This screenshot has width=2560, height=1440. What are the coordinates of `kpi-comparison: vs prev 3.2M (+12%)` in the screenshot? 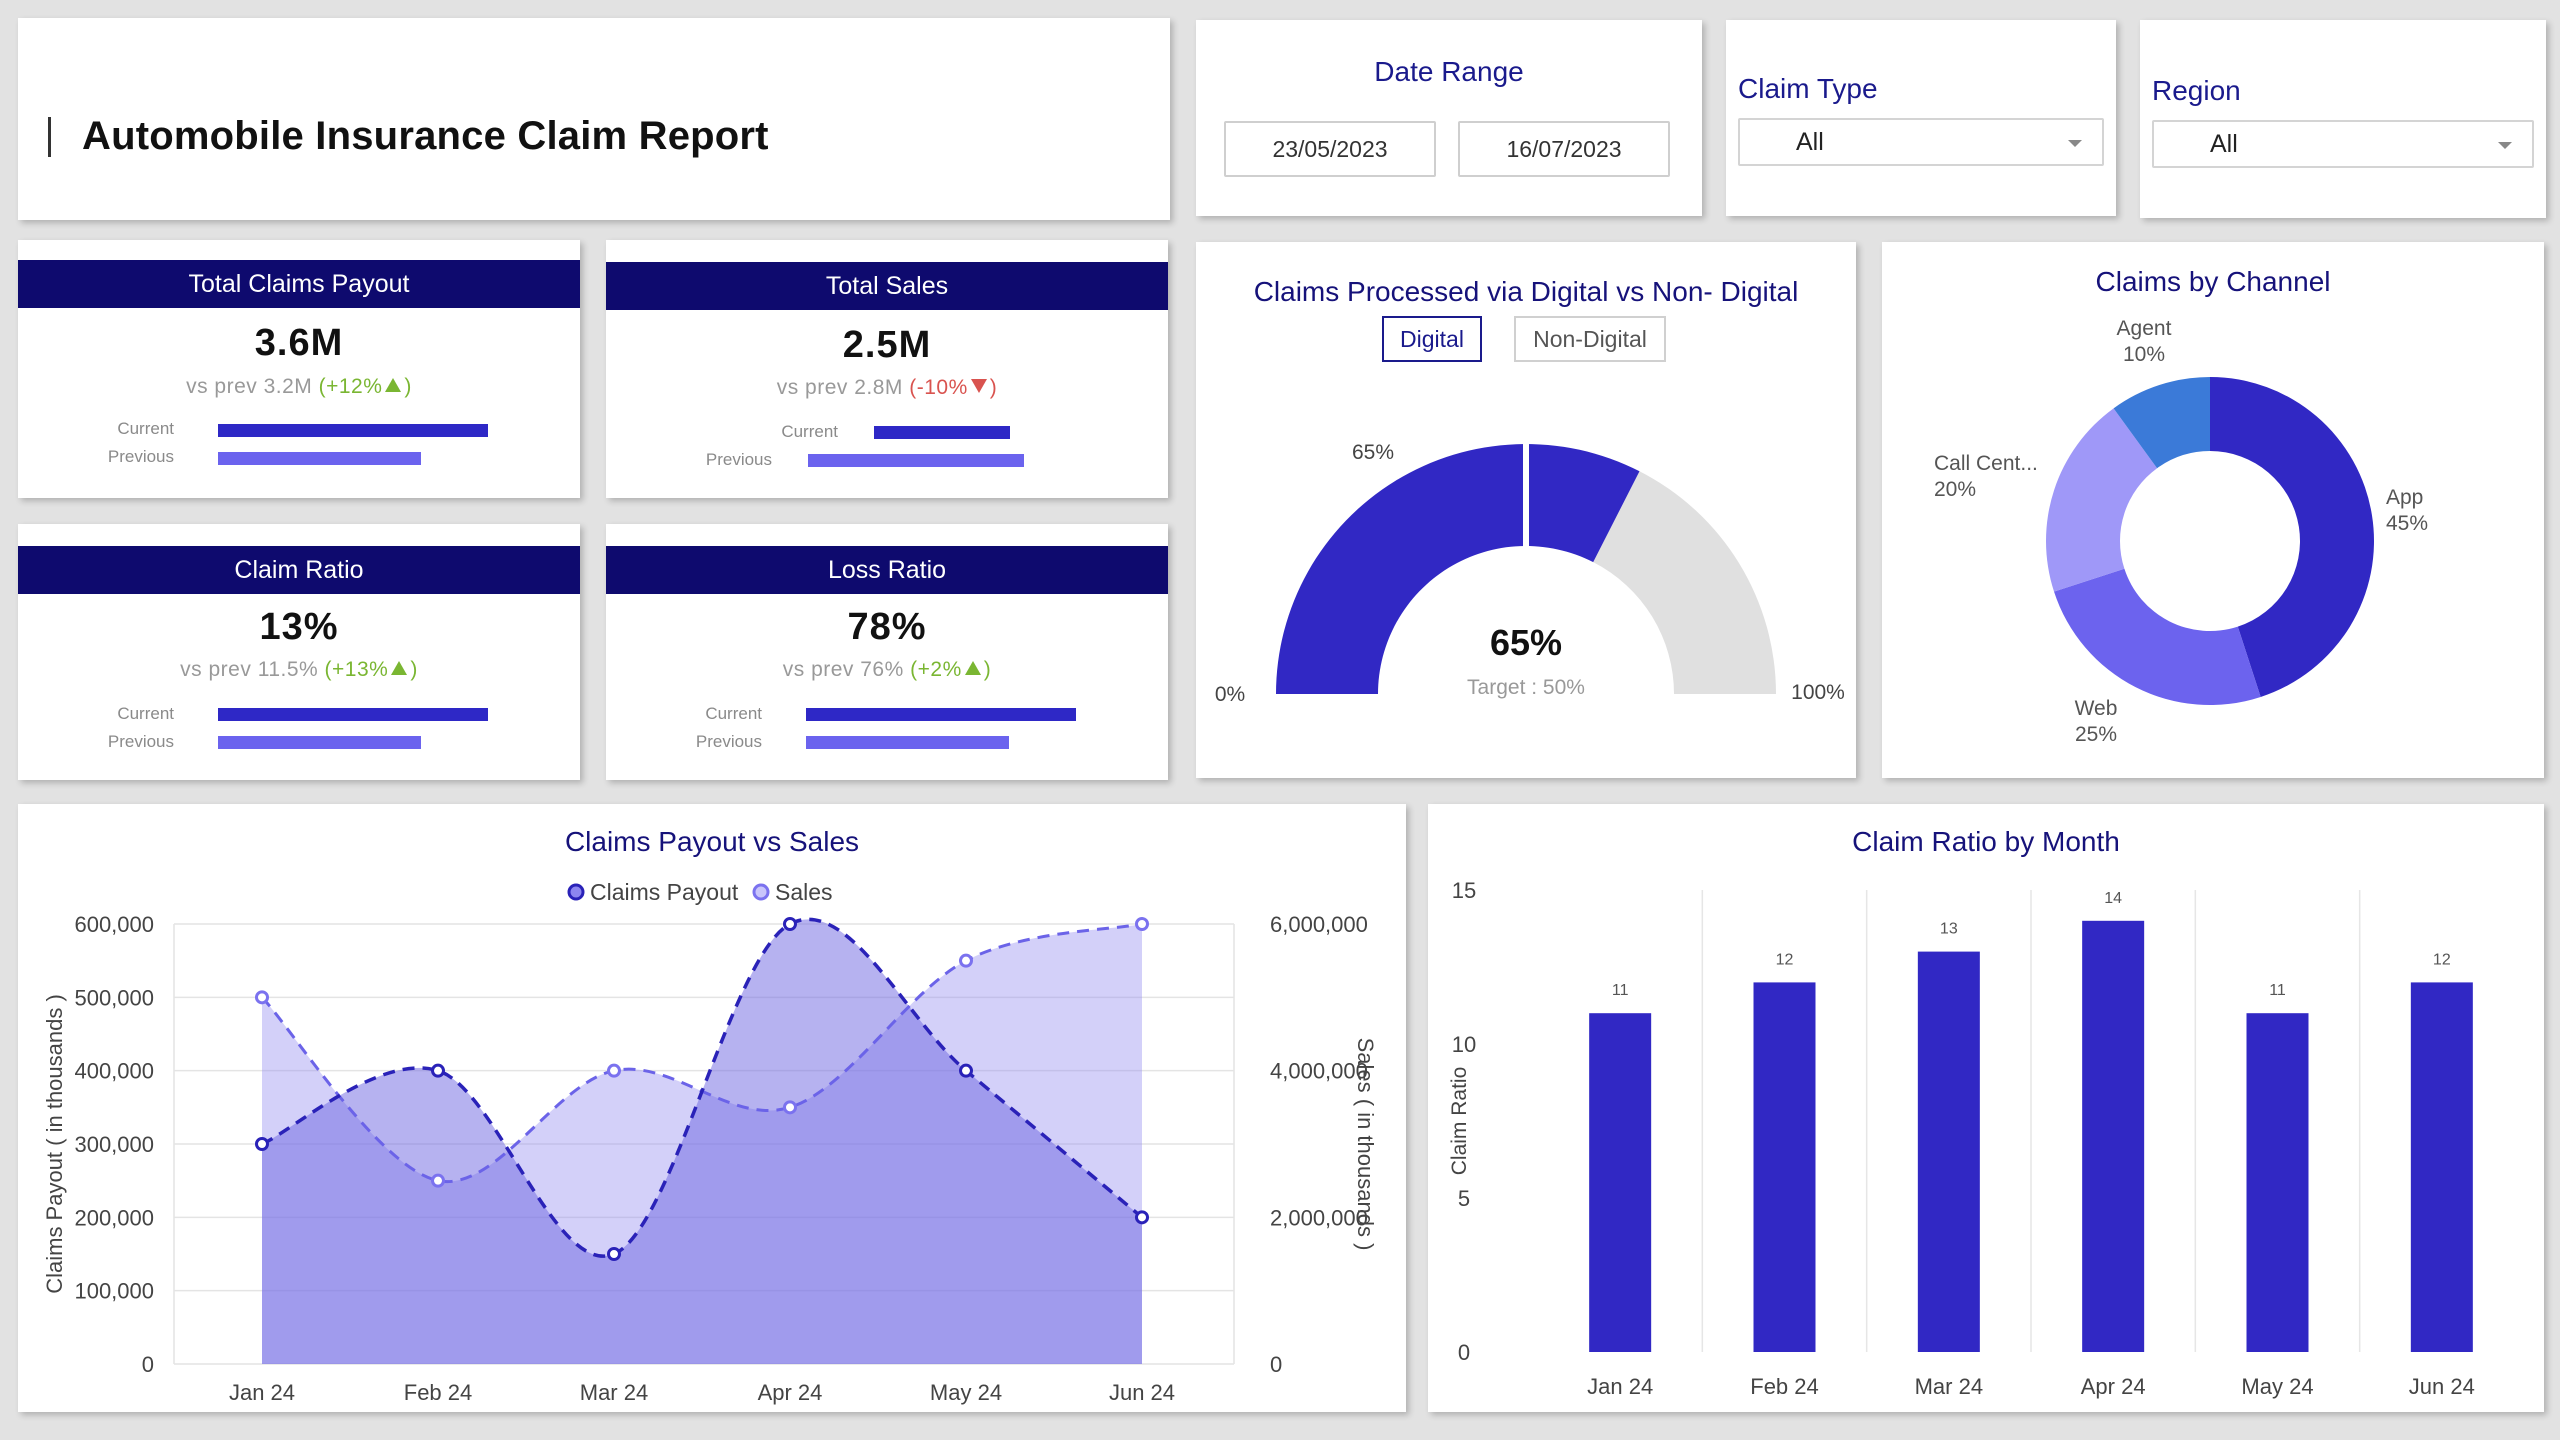 It's located at (299, 387).